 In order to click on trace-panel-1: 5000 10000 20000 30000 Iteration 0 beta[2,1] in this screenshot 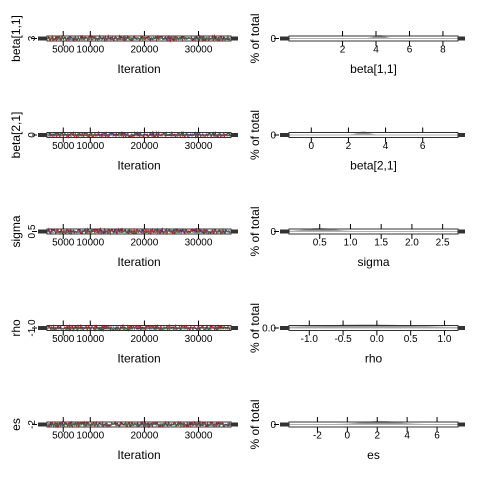, I will do `click(123, 142)`.